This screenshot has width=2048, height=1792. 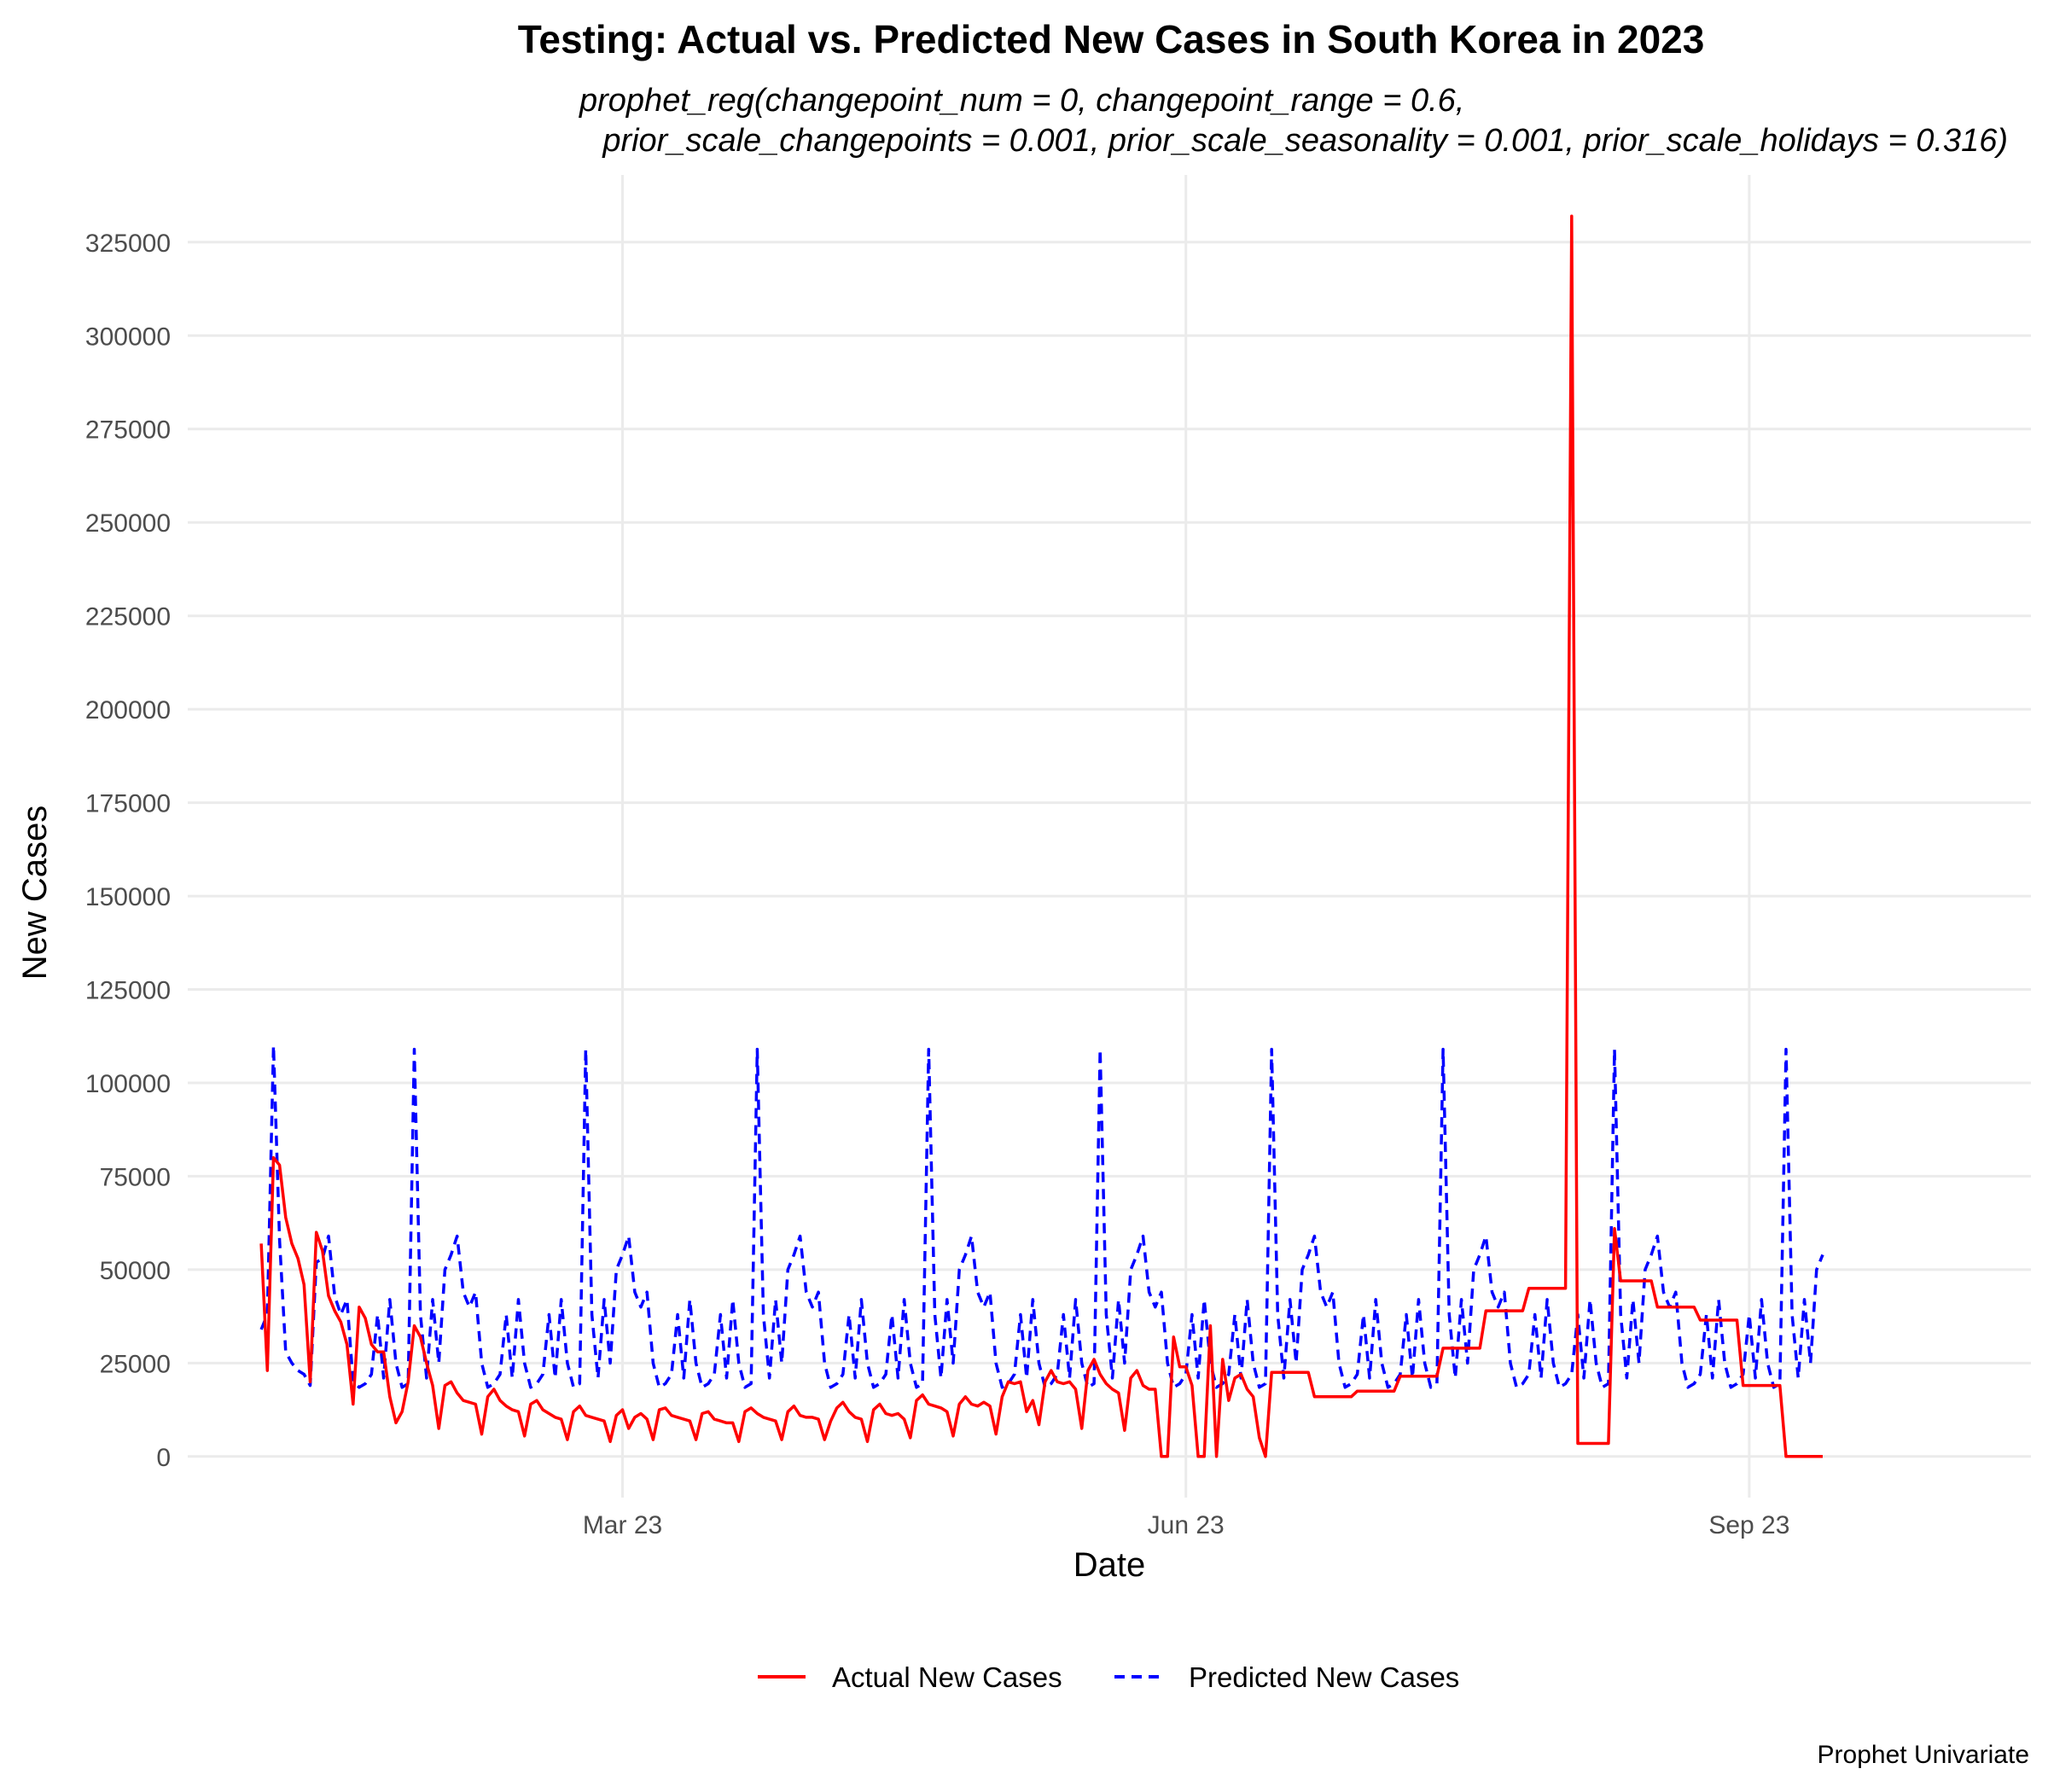 What do you see at coordinates (135, 1364) in the screenshot?
I see `y-tick-label: 25000` at bounding box center [135, 1364].